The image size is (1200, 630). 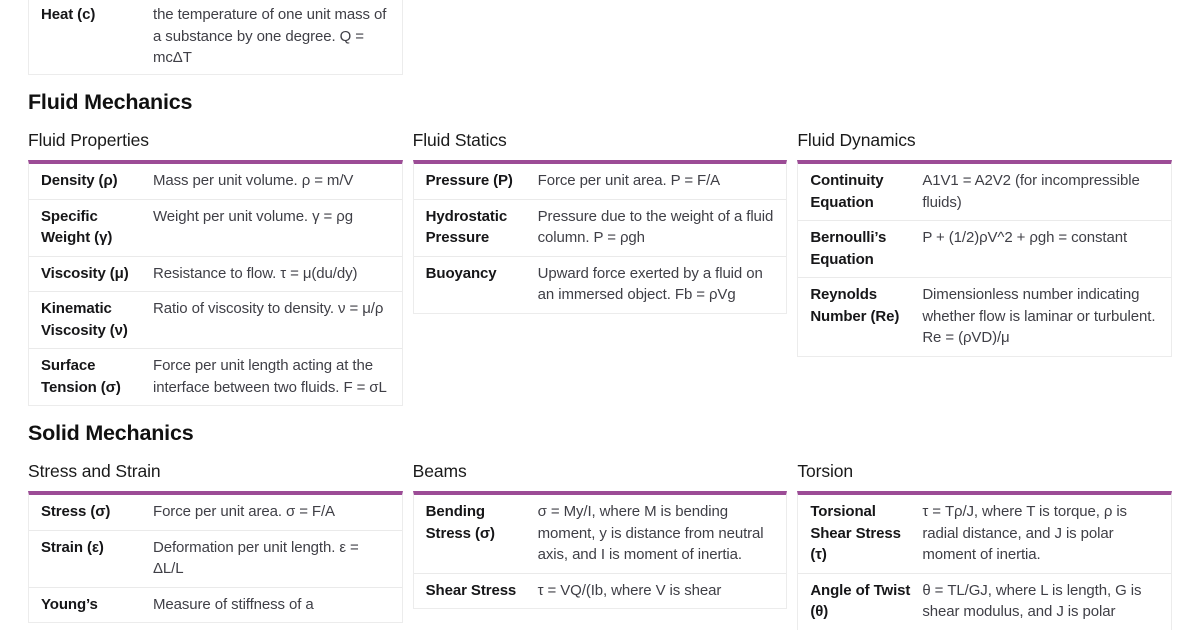 What do you see at coordinates (856, 140) in the screenshot?
I see `table-heading: Fluid Dynamics` at bounding box center [856, 140].